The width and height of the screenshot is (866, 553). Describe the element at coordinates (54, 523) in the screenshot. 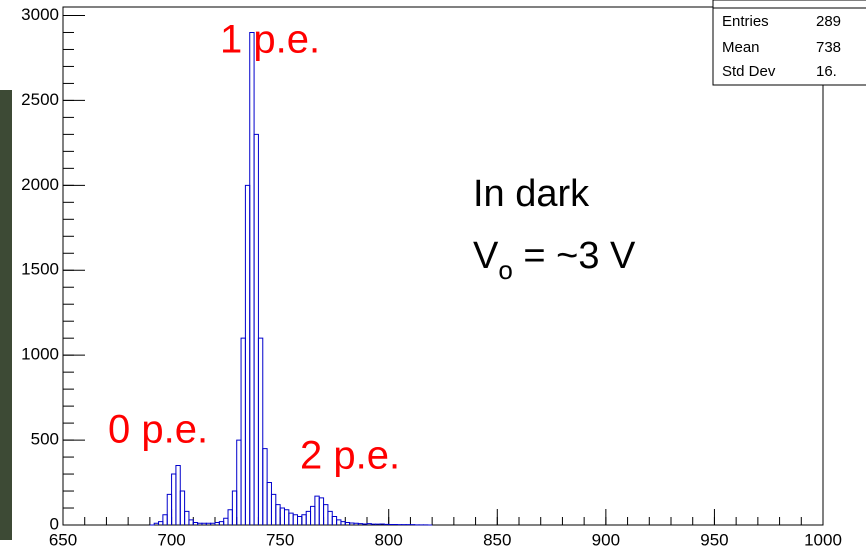

I see `y-tick-label: 0` at that location.